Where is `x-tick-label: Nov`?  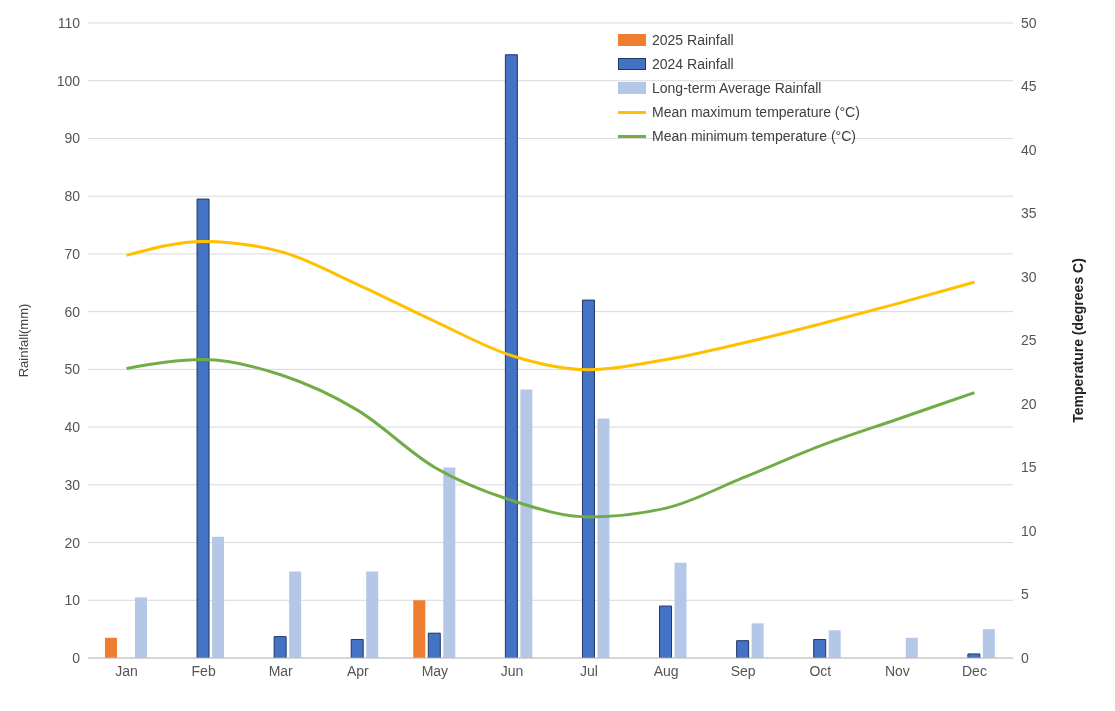
x-tick-label: Nov is located at coordinates (897, 670).